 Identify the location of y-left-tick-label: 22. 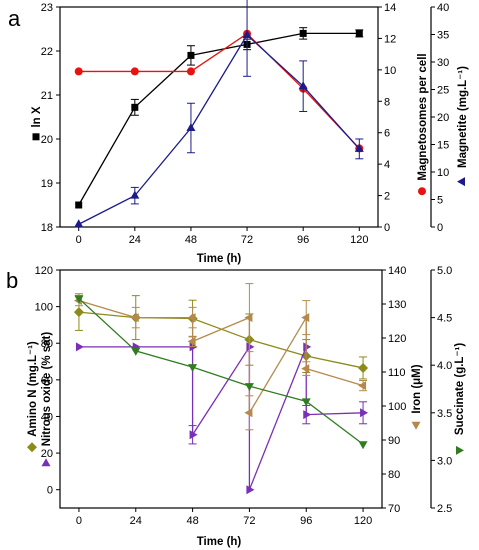
(47, 52).